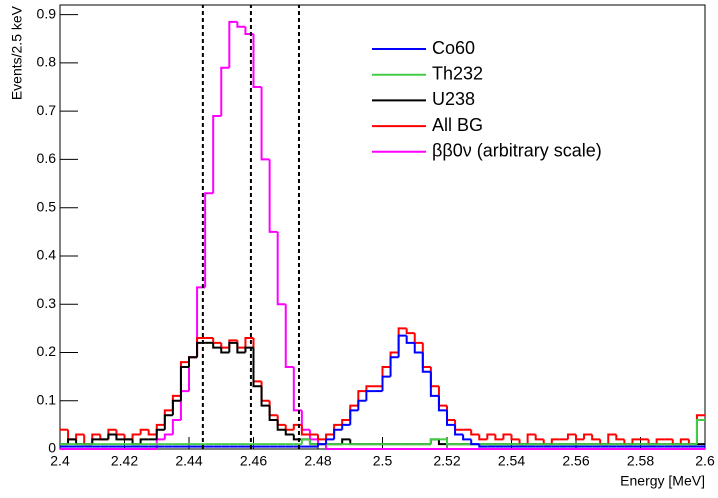  I want to click on legend-label: Co60, so click(453, 48).